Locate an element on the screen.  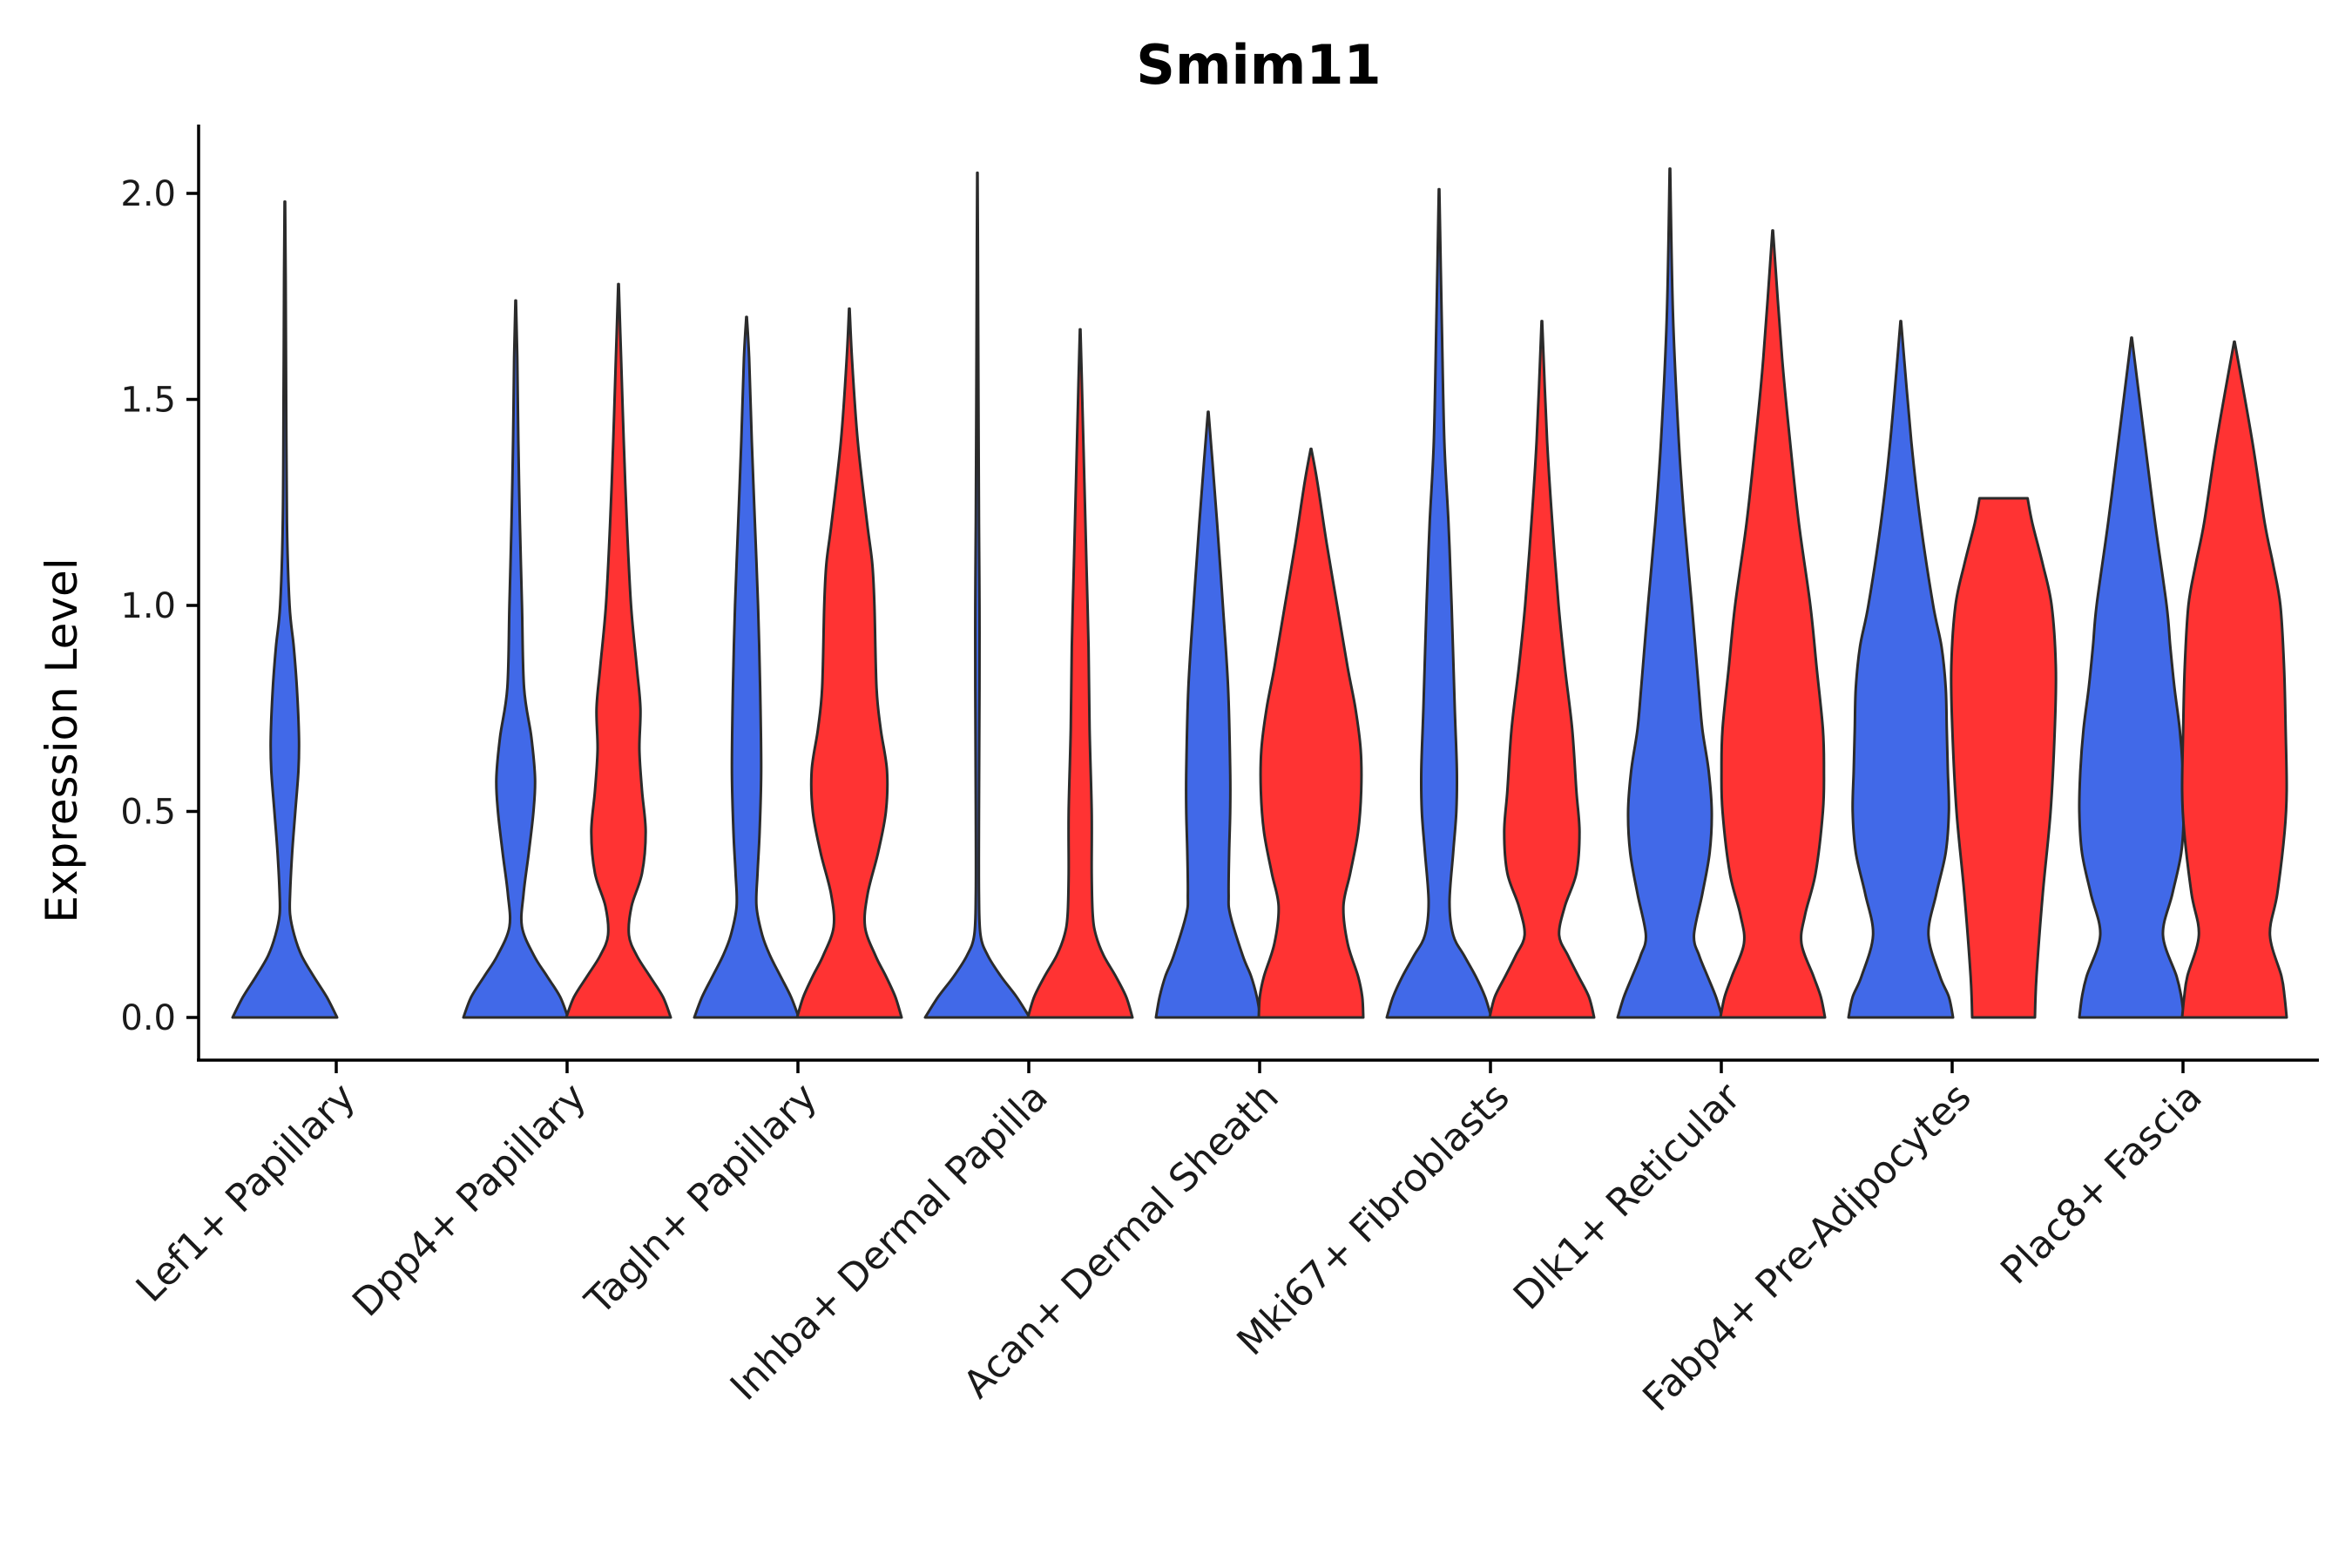
y-tick-label: 1.5 is located at coordinates (148, 401).